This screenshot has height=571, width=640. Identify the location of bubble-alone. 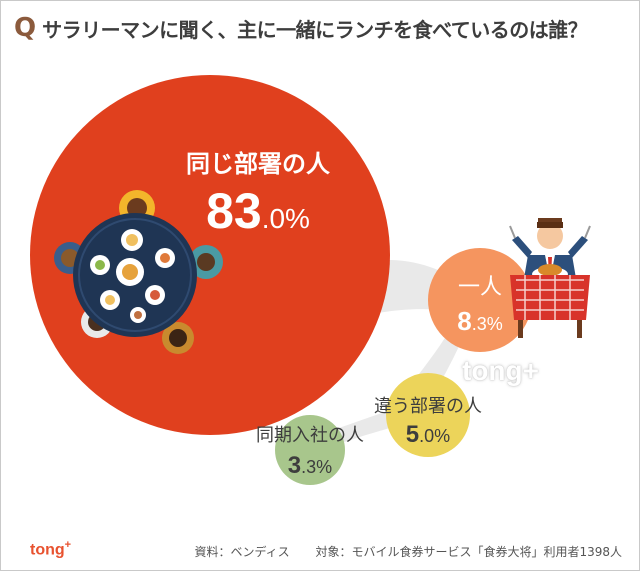
(480, 300).